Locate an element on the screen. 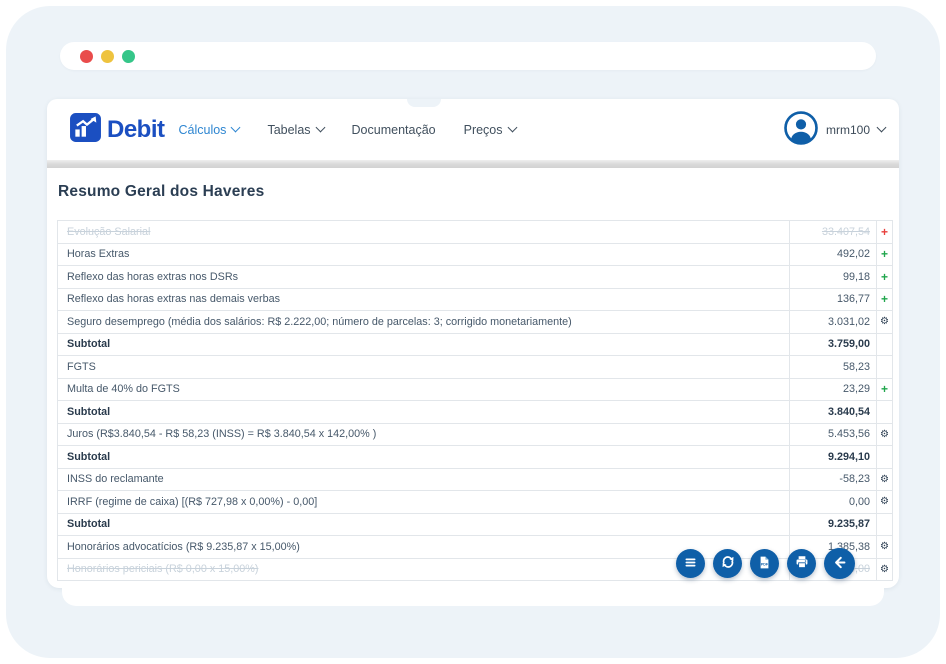 The width and height of the screenshot is (946, 664). sync-button is located at coordinates (727, 563).